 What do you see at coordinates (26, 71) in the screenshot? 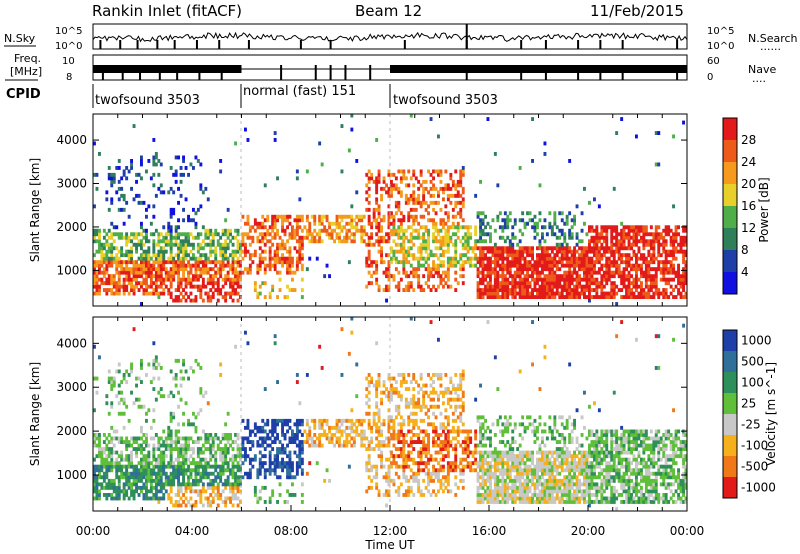
I see `freq-unit-label: [MHz]` at bounding box center [26, 71].